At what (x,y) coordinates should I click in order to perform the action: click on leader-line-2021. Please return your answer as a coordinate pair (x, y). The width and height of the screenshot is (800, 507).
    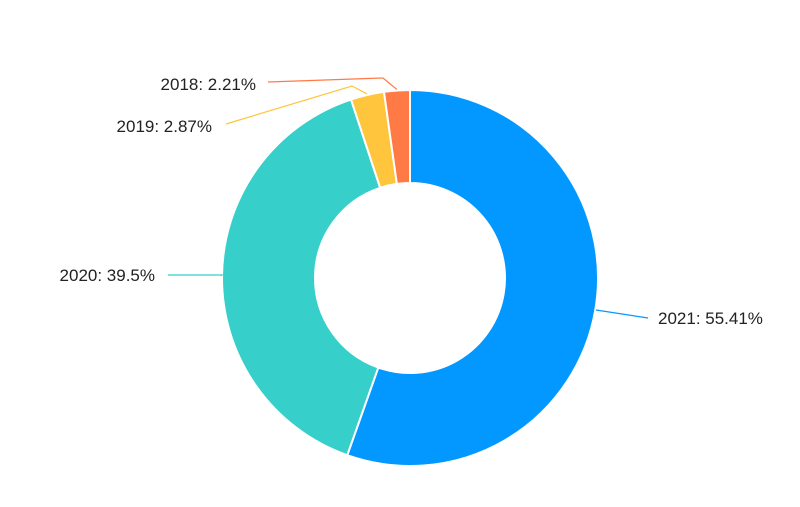
    Looking at the image, I should click on (622, 314).